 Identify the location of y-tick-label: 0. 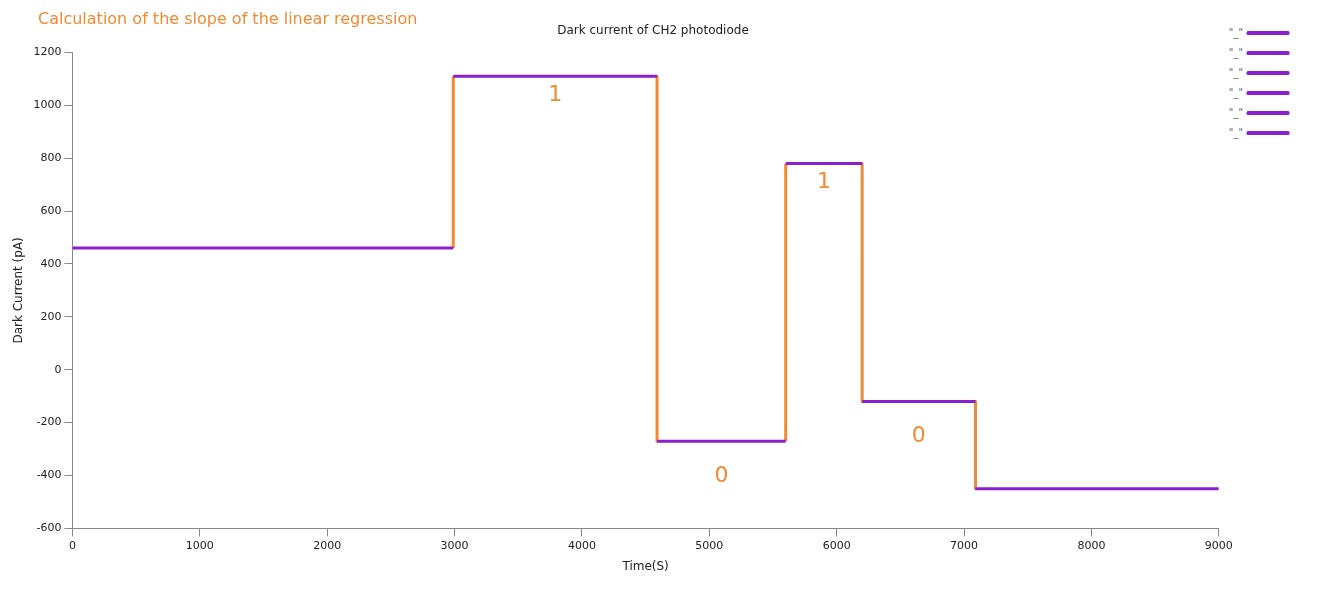
(58, 369).